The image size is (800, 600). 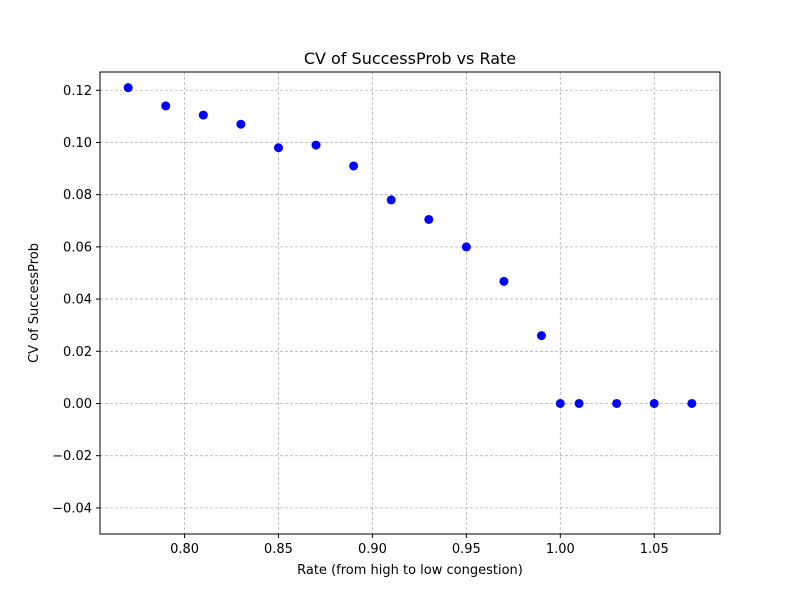 What do you see at coordinates (419, 545) in the screenshot?
I see `x-axis-ticks: 0.80 0.85 0.90 0.95 1.00 1.05` at bounding box center [419, 545].